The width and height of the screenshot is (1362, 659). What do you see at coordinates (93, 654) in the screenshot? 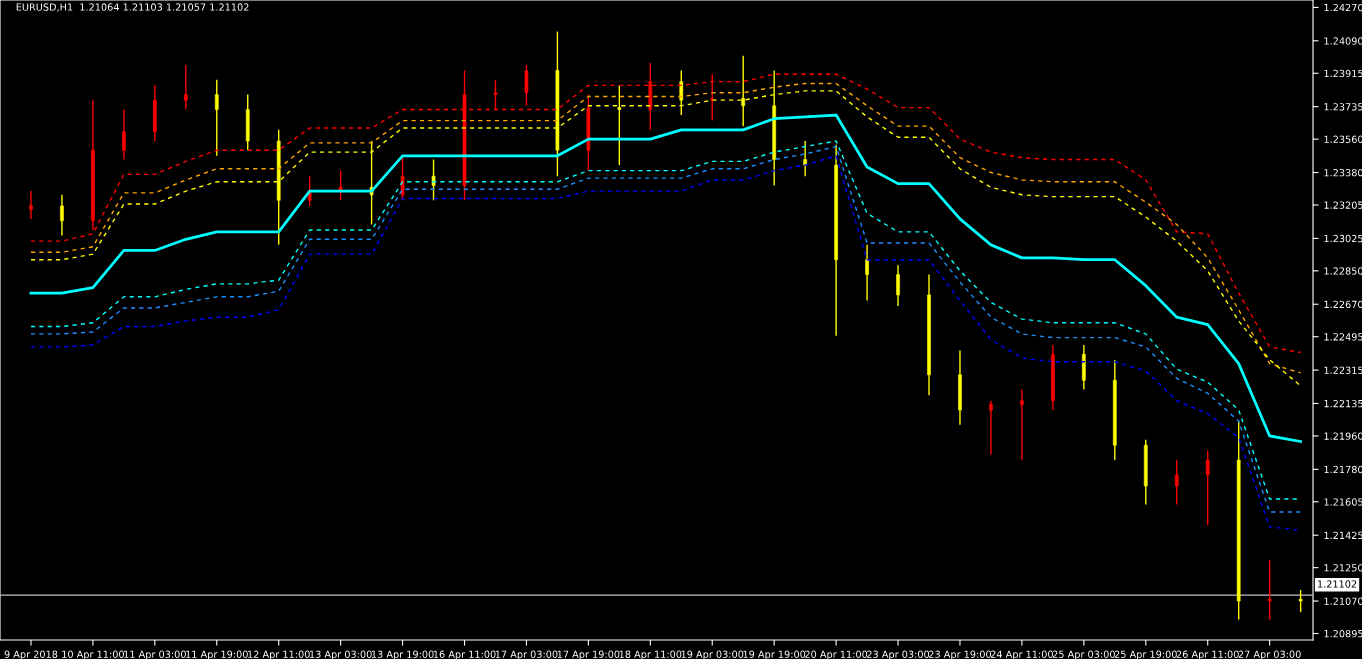
I see `x-tick-label: 10 Apr 11:00` at bounding box center [93, 654].